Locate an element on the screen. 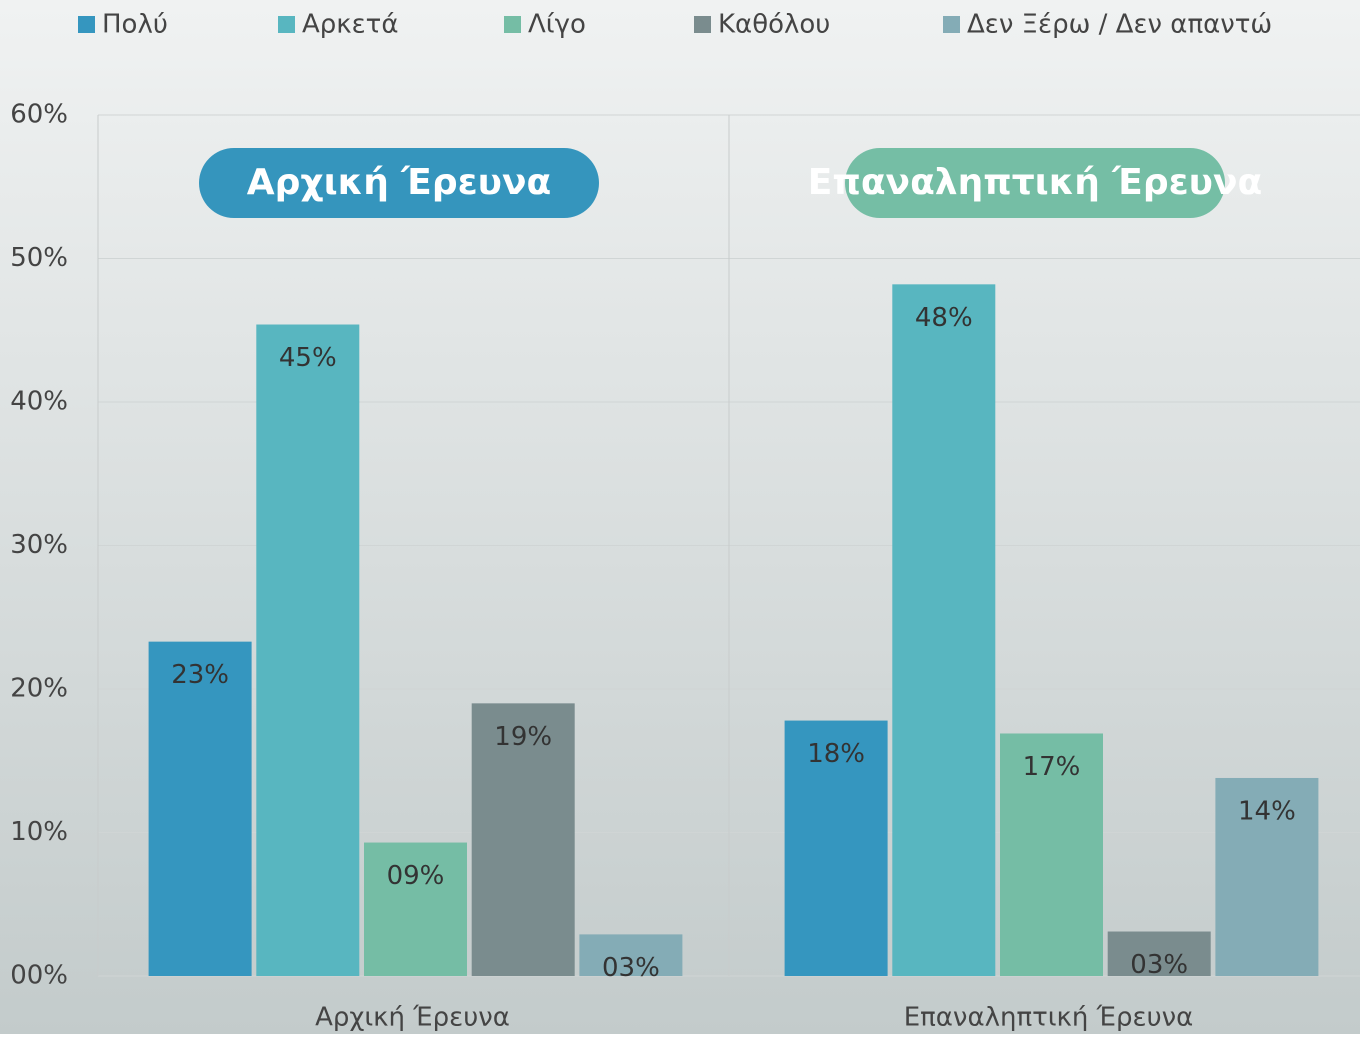 The height and width of the screenshot is (1038, 1360). legend-label: Καθόλου is located at coordinates (774, 25).